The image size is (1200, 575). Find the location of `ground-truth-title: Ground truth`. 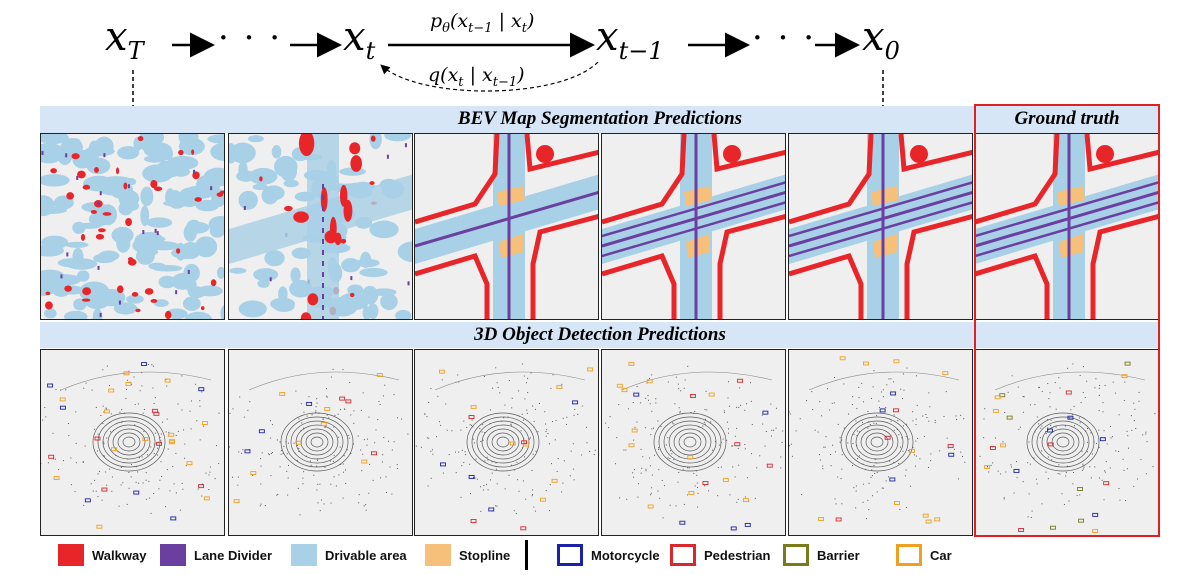

ground-truth-title: Ground truth is located at coordinates (1067, 118).